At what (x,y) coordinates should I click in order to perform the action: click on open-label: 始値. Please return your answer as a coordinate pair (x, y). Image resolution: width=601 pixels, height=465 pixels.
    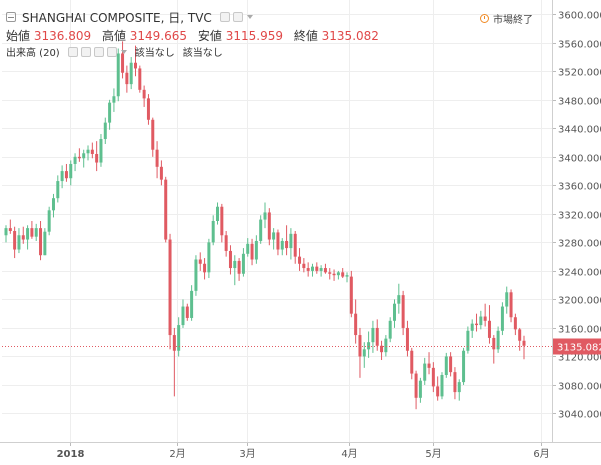
    Looking at the image, I should click on (18, 36).